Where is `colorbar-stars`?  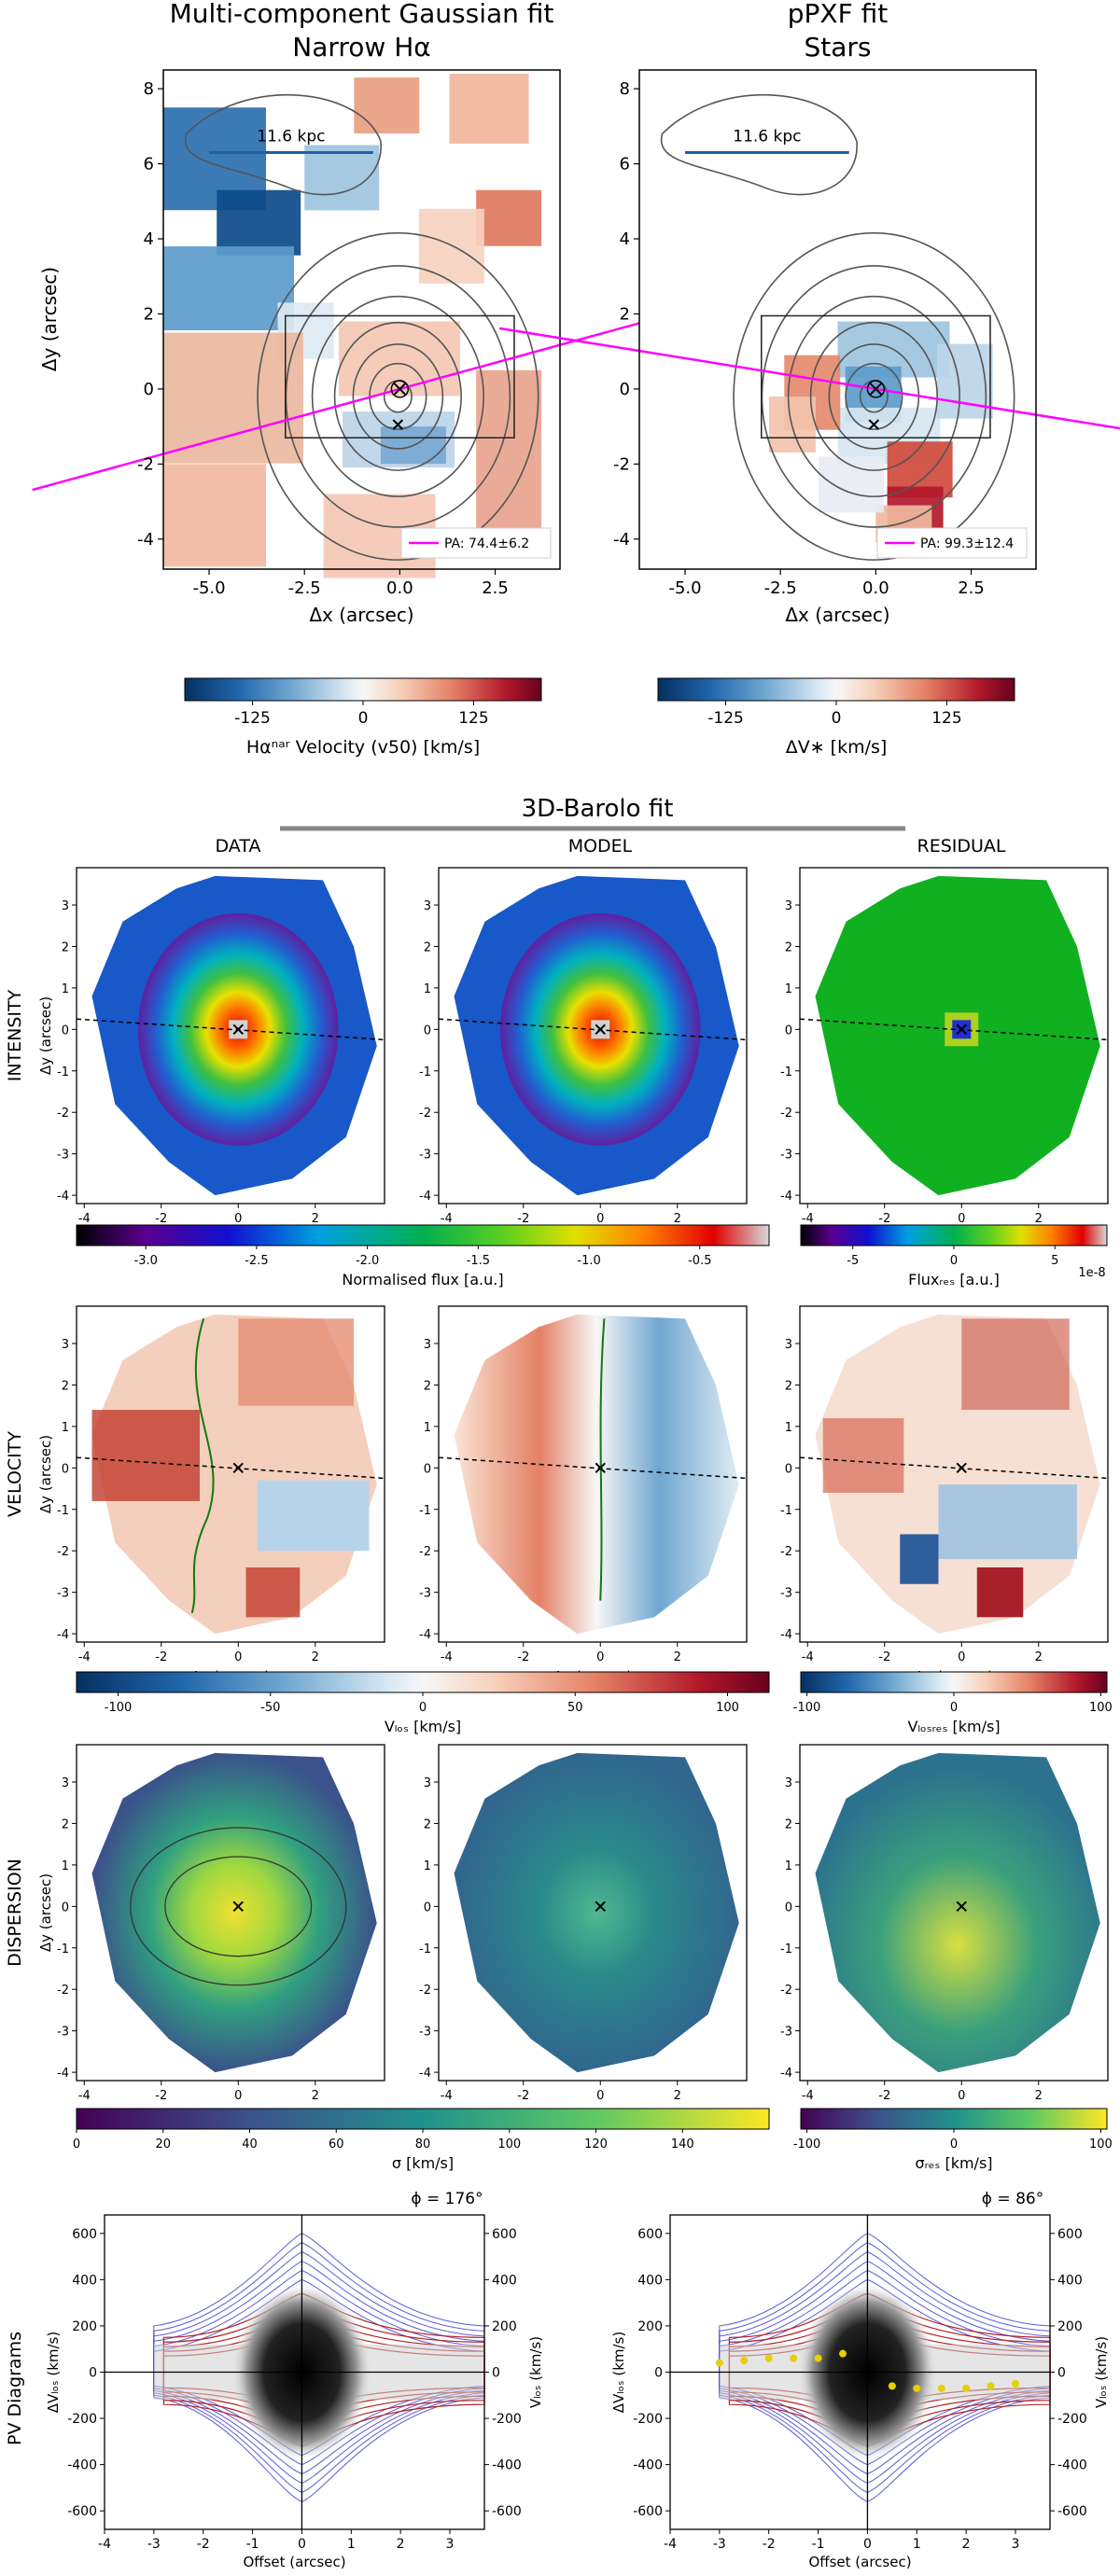
colorbar-stars is located at coordinates (836, 690).